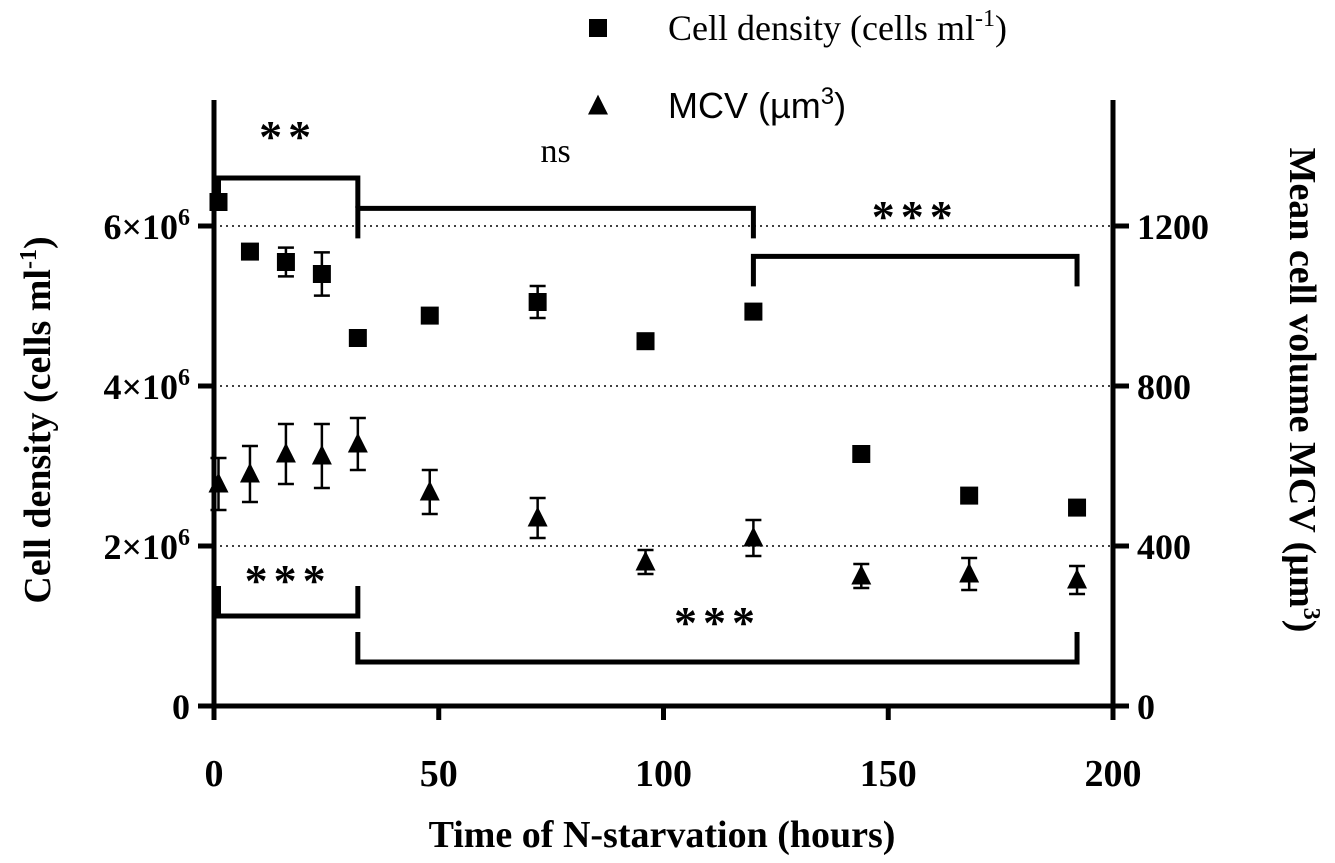  Describe the element at coordinates (598, 104) in the screenshot. I see `legend-triangle-marker` at that location.